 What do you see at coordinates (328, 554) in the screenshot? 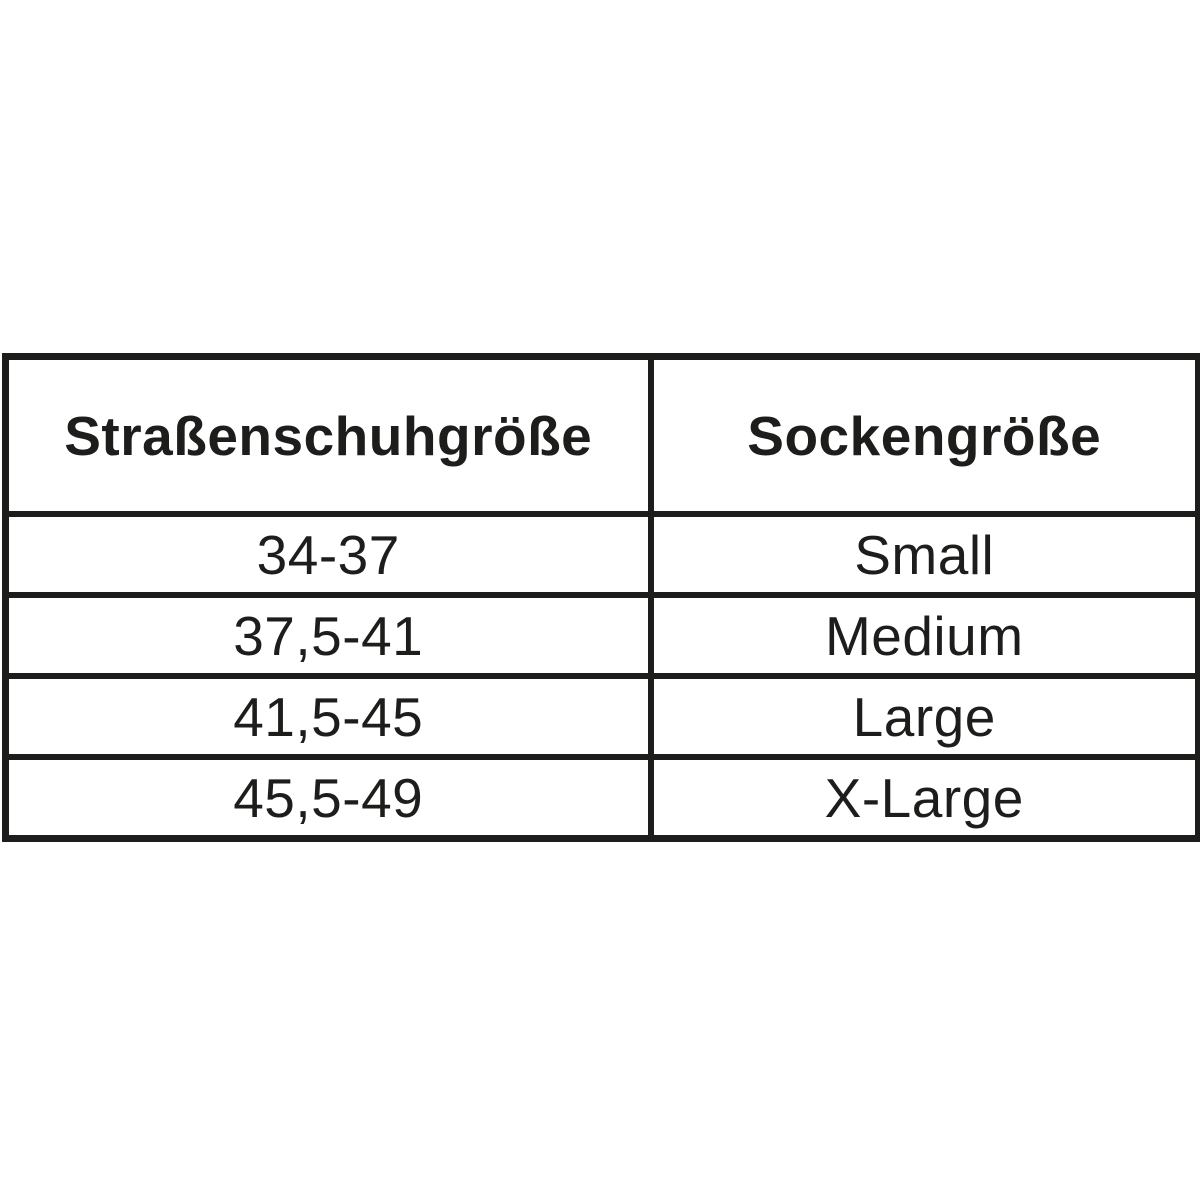
I see `cell-shoe-size: 34-37` at bounding box center [328, 554].